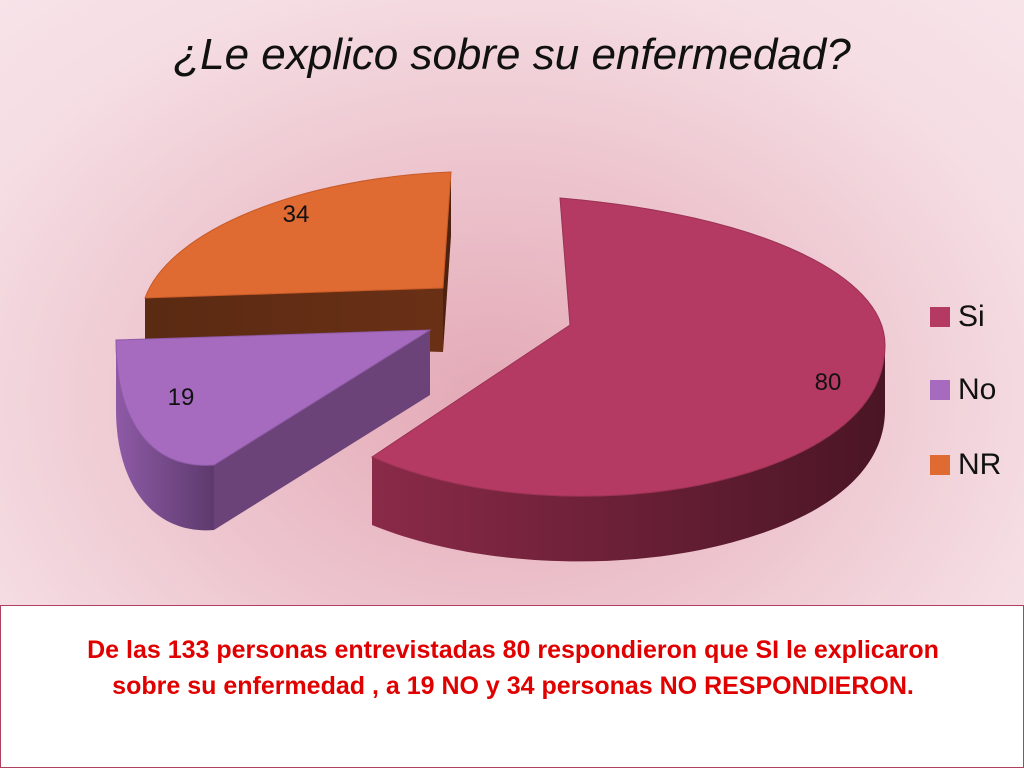  I want to click on data-label-si: 80, so click(828, 382).